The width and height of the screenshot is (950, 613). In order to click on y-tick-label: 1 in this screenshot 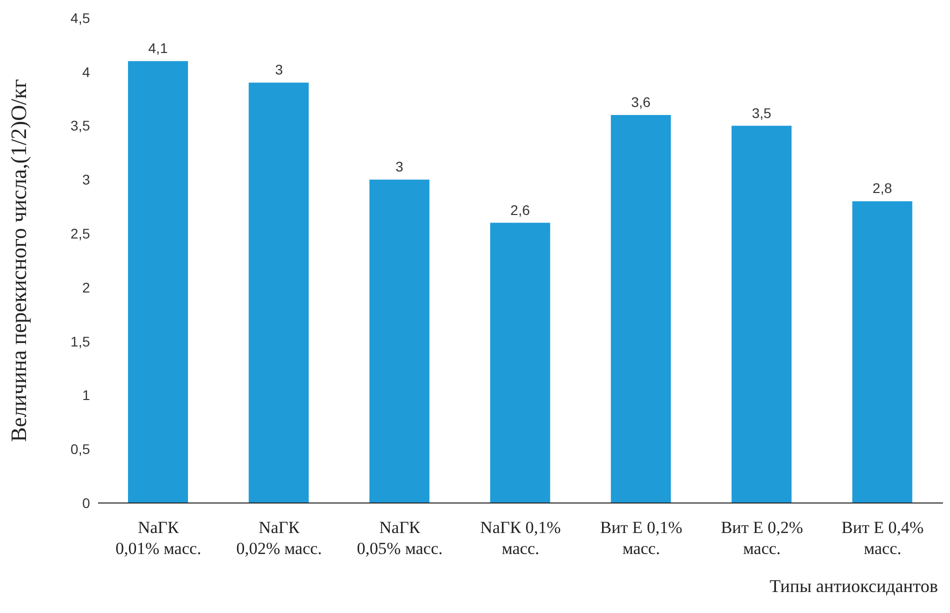, I will do `click(86, 395)`.